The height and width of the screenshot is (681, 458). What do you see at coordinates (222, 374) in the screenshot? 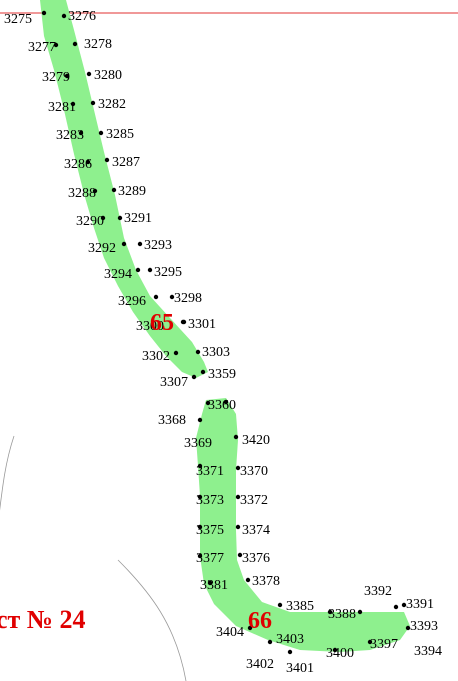
I see `point-label-3359: 3359` at bounding box center [222, 374].